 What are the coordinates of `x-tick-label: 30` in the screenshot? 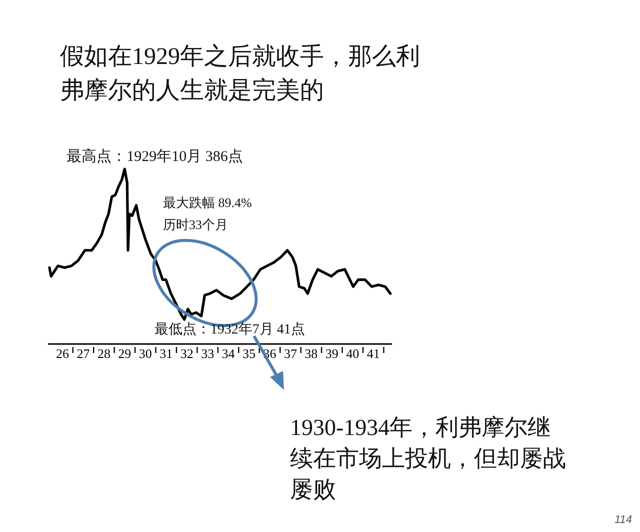 It's located at (145, 353).